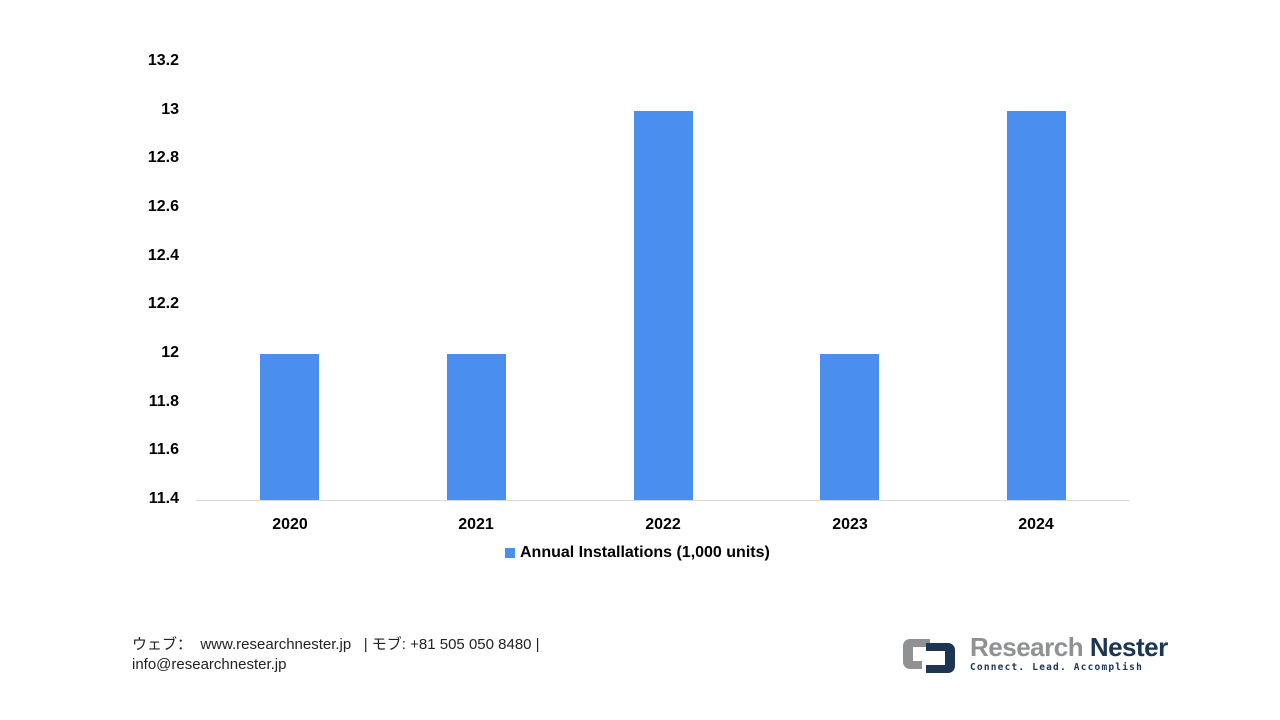  Describe the element at coordinates (163, 303) in the screenshot. I see `y-tick-label: 12.2` at that location.